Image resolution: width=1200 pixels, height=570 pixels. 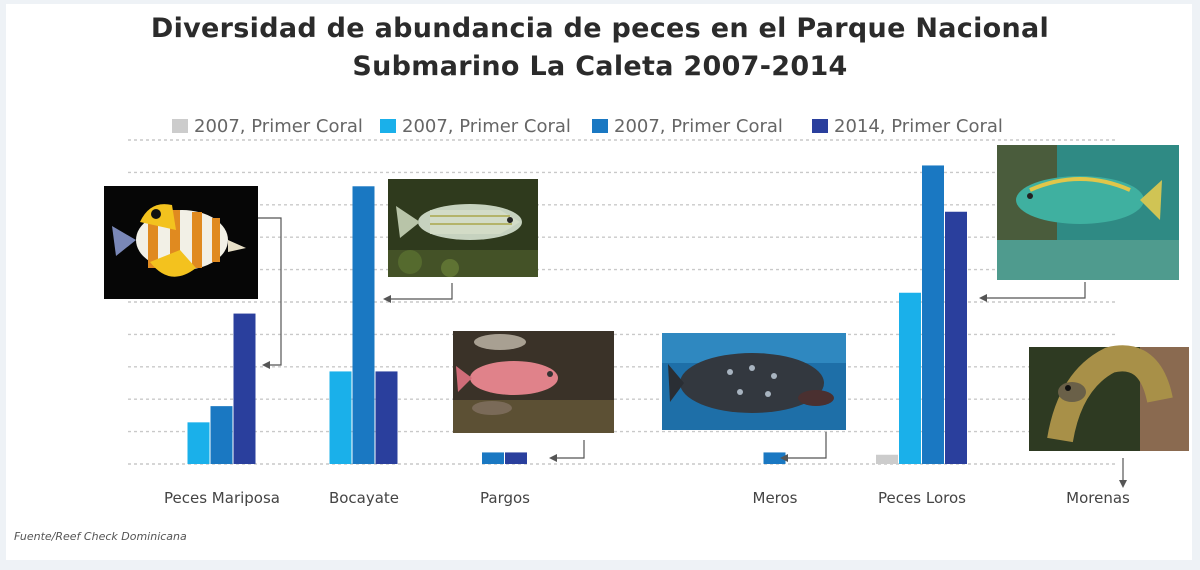 I want to click on bar-2-peces-mariposa, so click(x=198, y=443).